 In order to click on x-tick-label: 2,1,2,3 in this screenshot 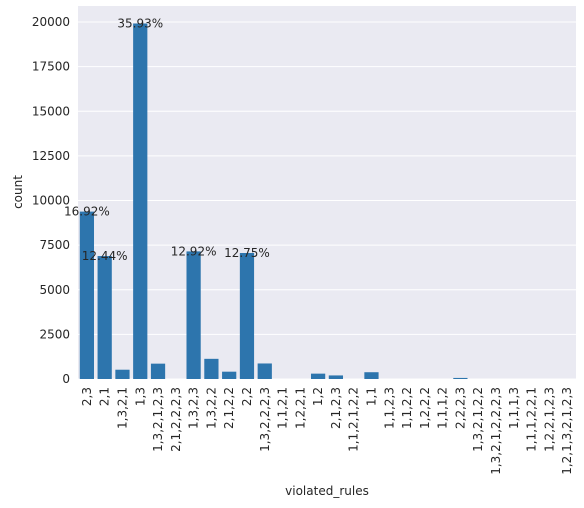, I will do `click(336, 408)`.